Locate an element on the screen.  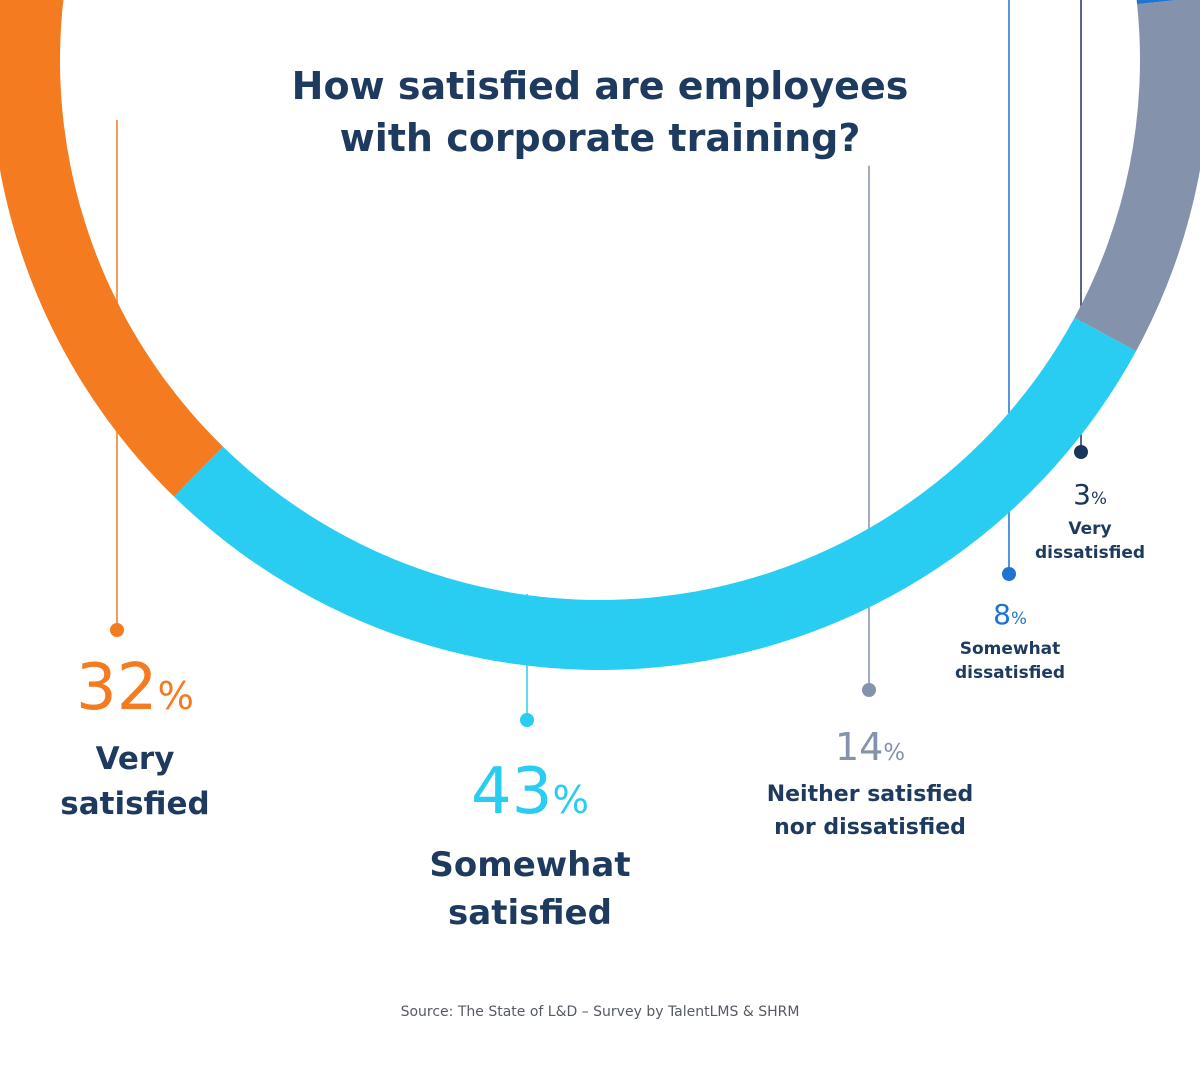
category-label-very-dissatisfied-2: dissatisfied is located at coordinates (1090, 553).